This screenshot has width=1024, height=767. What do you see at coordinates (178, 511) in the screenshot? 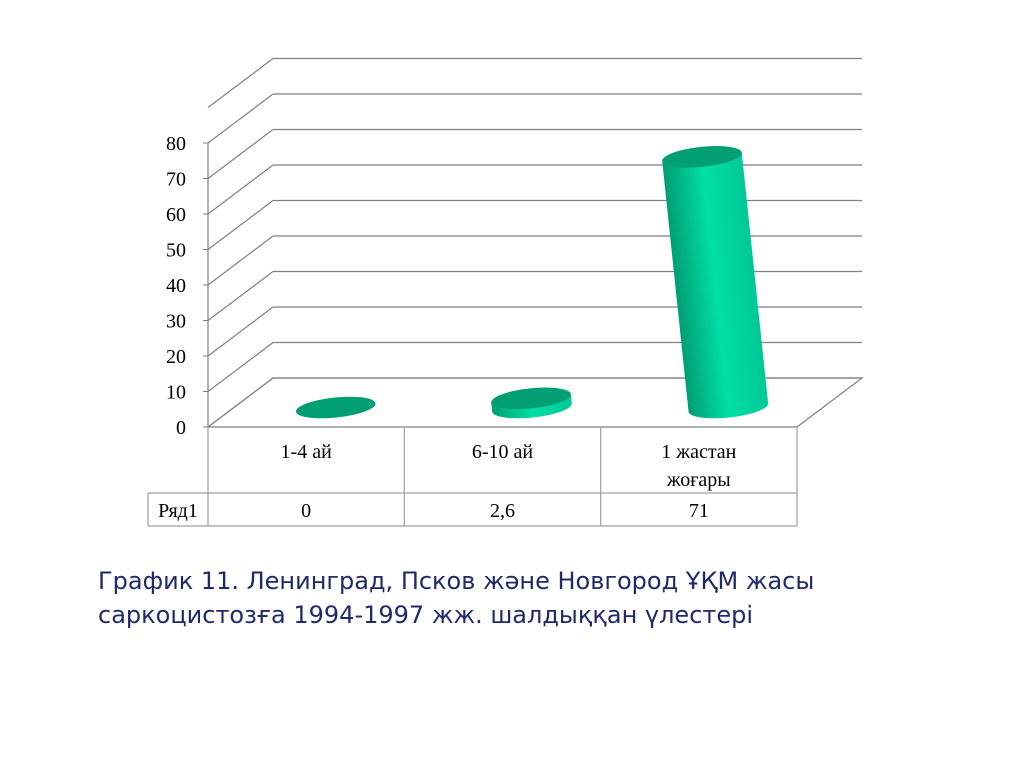
I see `series-label: Ряд1` at bounding box center [178, 511].